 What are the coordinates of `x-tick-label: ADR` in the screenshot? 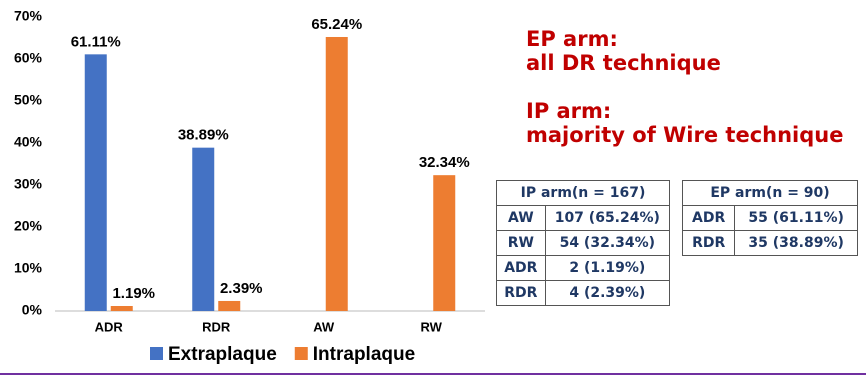 It's located at (109, 326).